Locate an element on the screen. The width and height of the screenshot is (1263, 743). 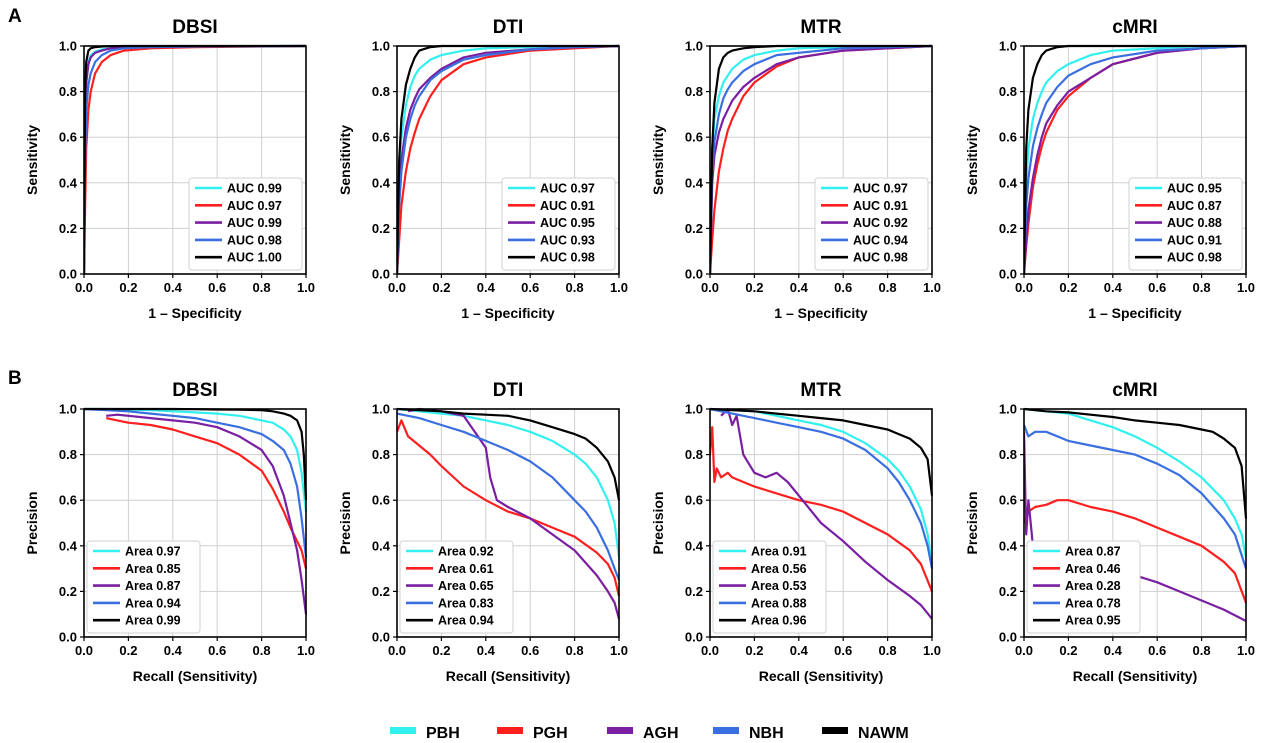
legend-label-nbh: Area 0.94 is located at coordinates (153, 603).